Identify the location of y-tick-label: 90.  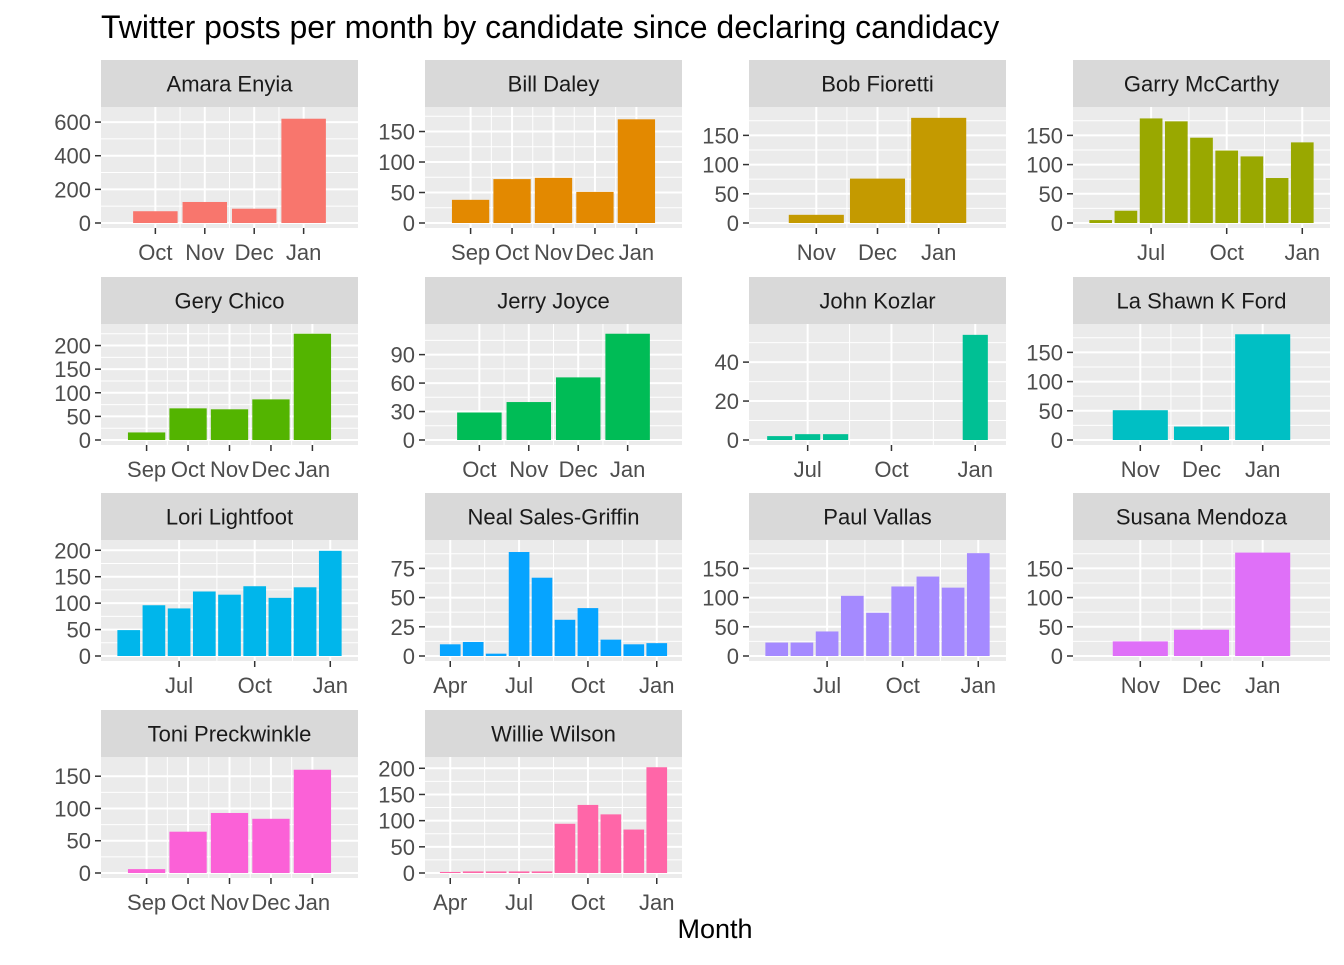
(403, 355).